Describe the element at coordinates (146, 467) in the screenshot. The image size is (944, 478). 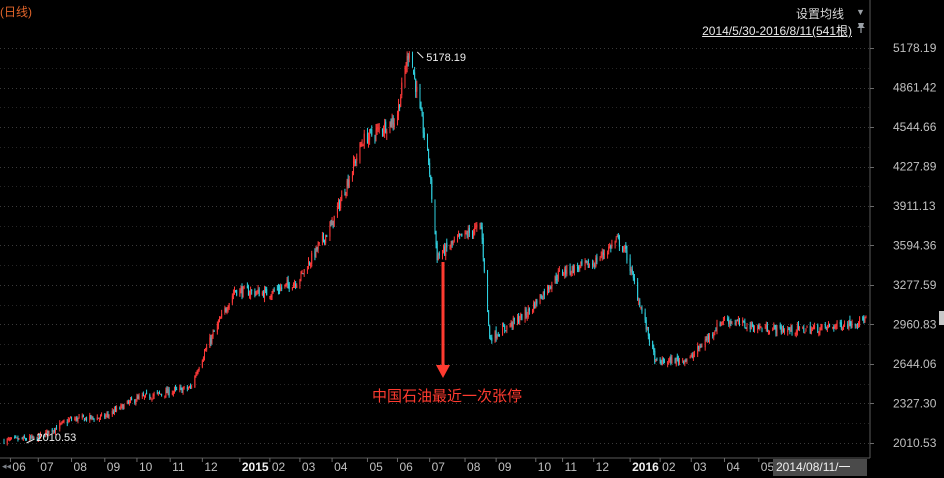
I see `x-tick-label: 10` at that location.